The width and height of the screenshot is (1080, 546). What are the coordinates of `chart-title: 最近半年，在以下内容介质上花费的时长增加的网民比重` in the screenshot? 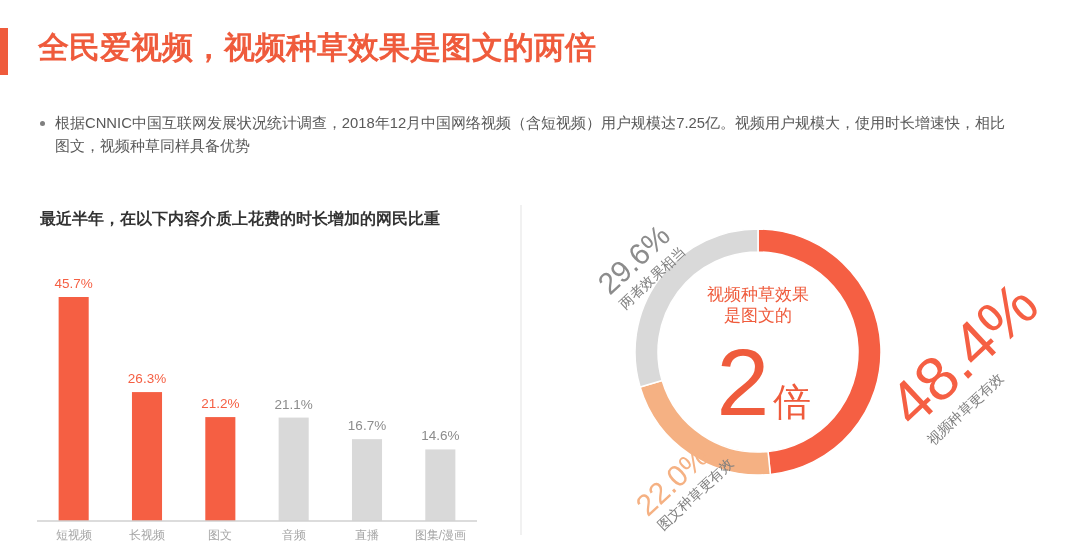 It's located at (239, 218).